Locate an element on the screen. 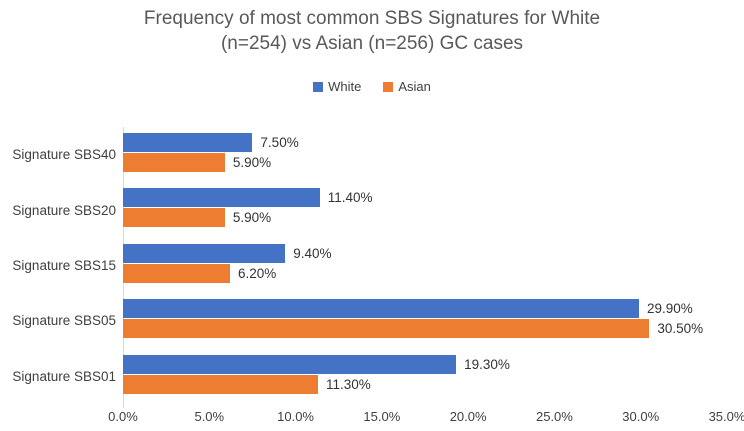  value-label: 9.40% is located at coordinates (312, 253).